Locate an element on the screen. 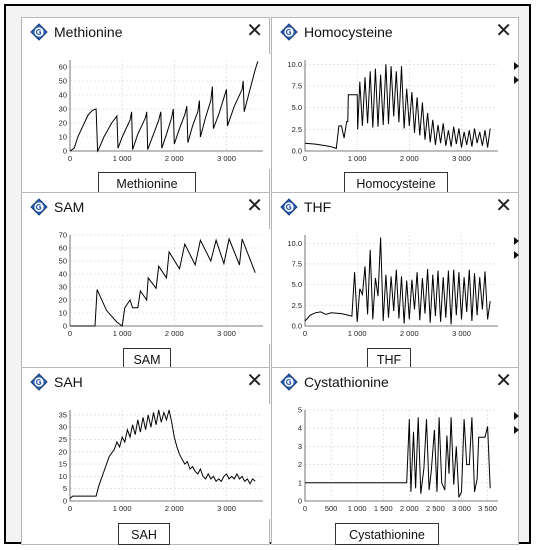  series-line-sah is located at coordinates (162, 454).